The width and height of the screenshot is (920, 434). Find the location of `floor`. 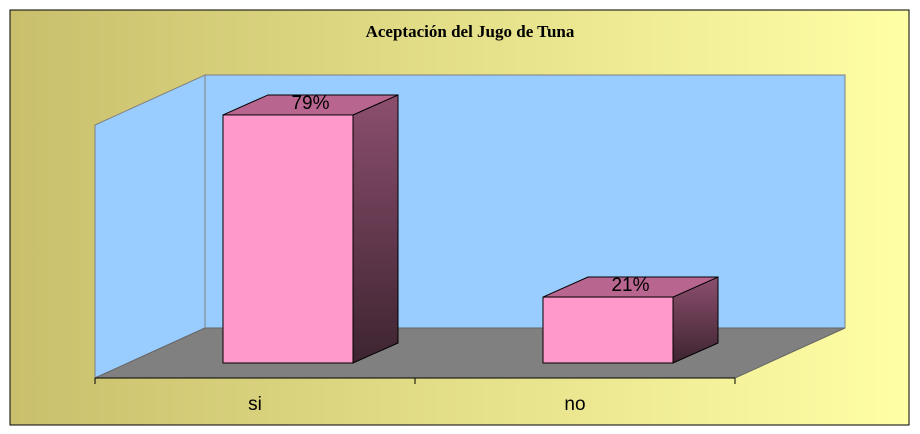

floor is located at coordinates (470, 353).